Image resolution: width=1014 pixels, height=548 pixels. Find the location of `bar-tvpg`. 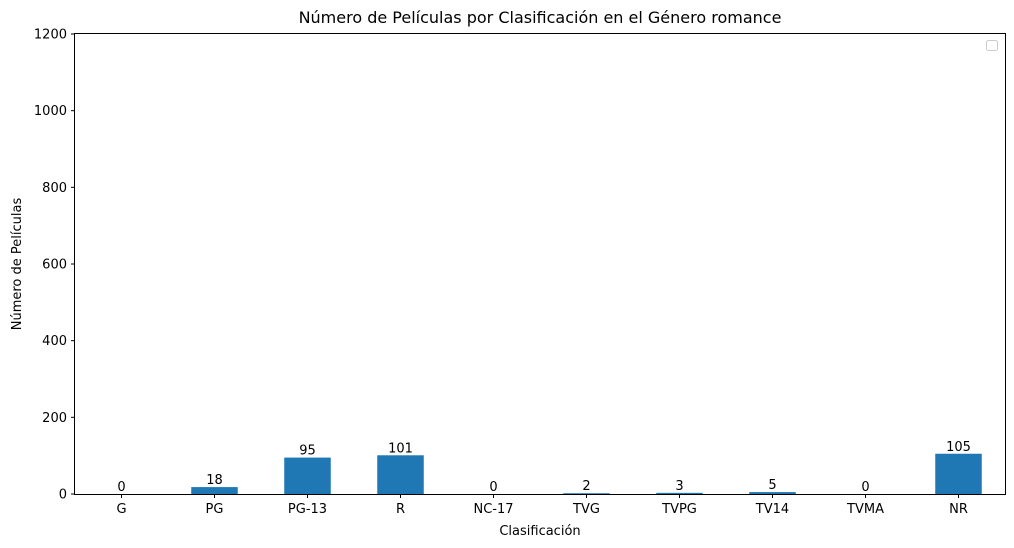

bar-tvpg is located at coordinates (679, 493).